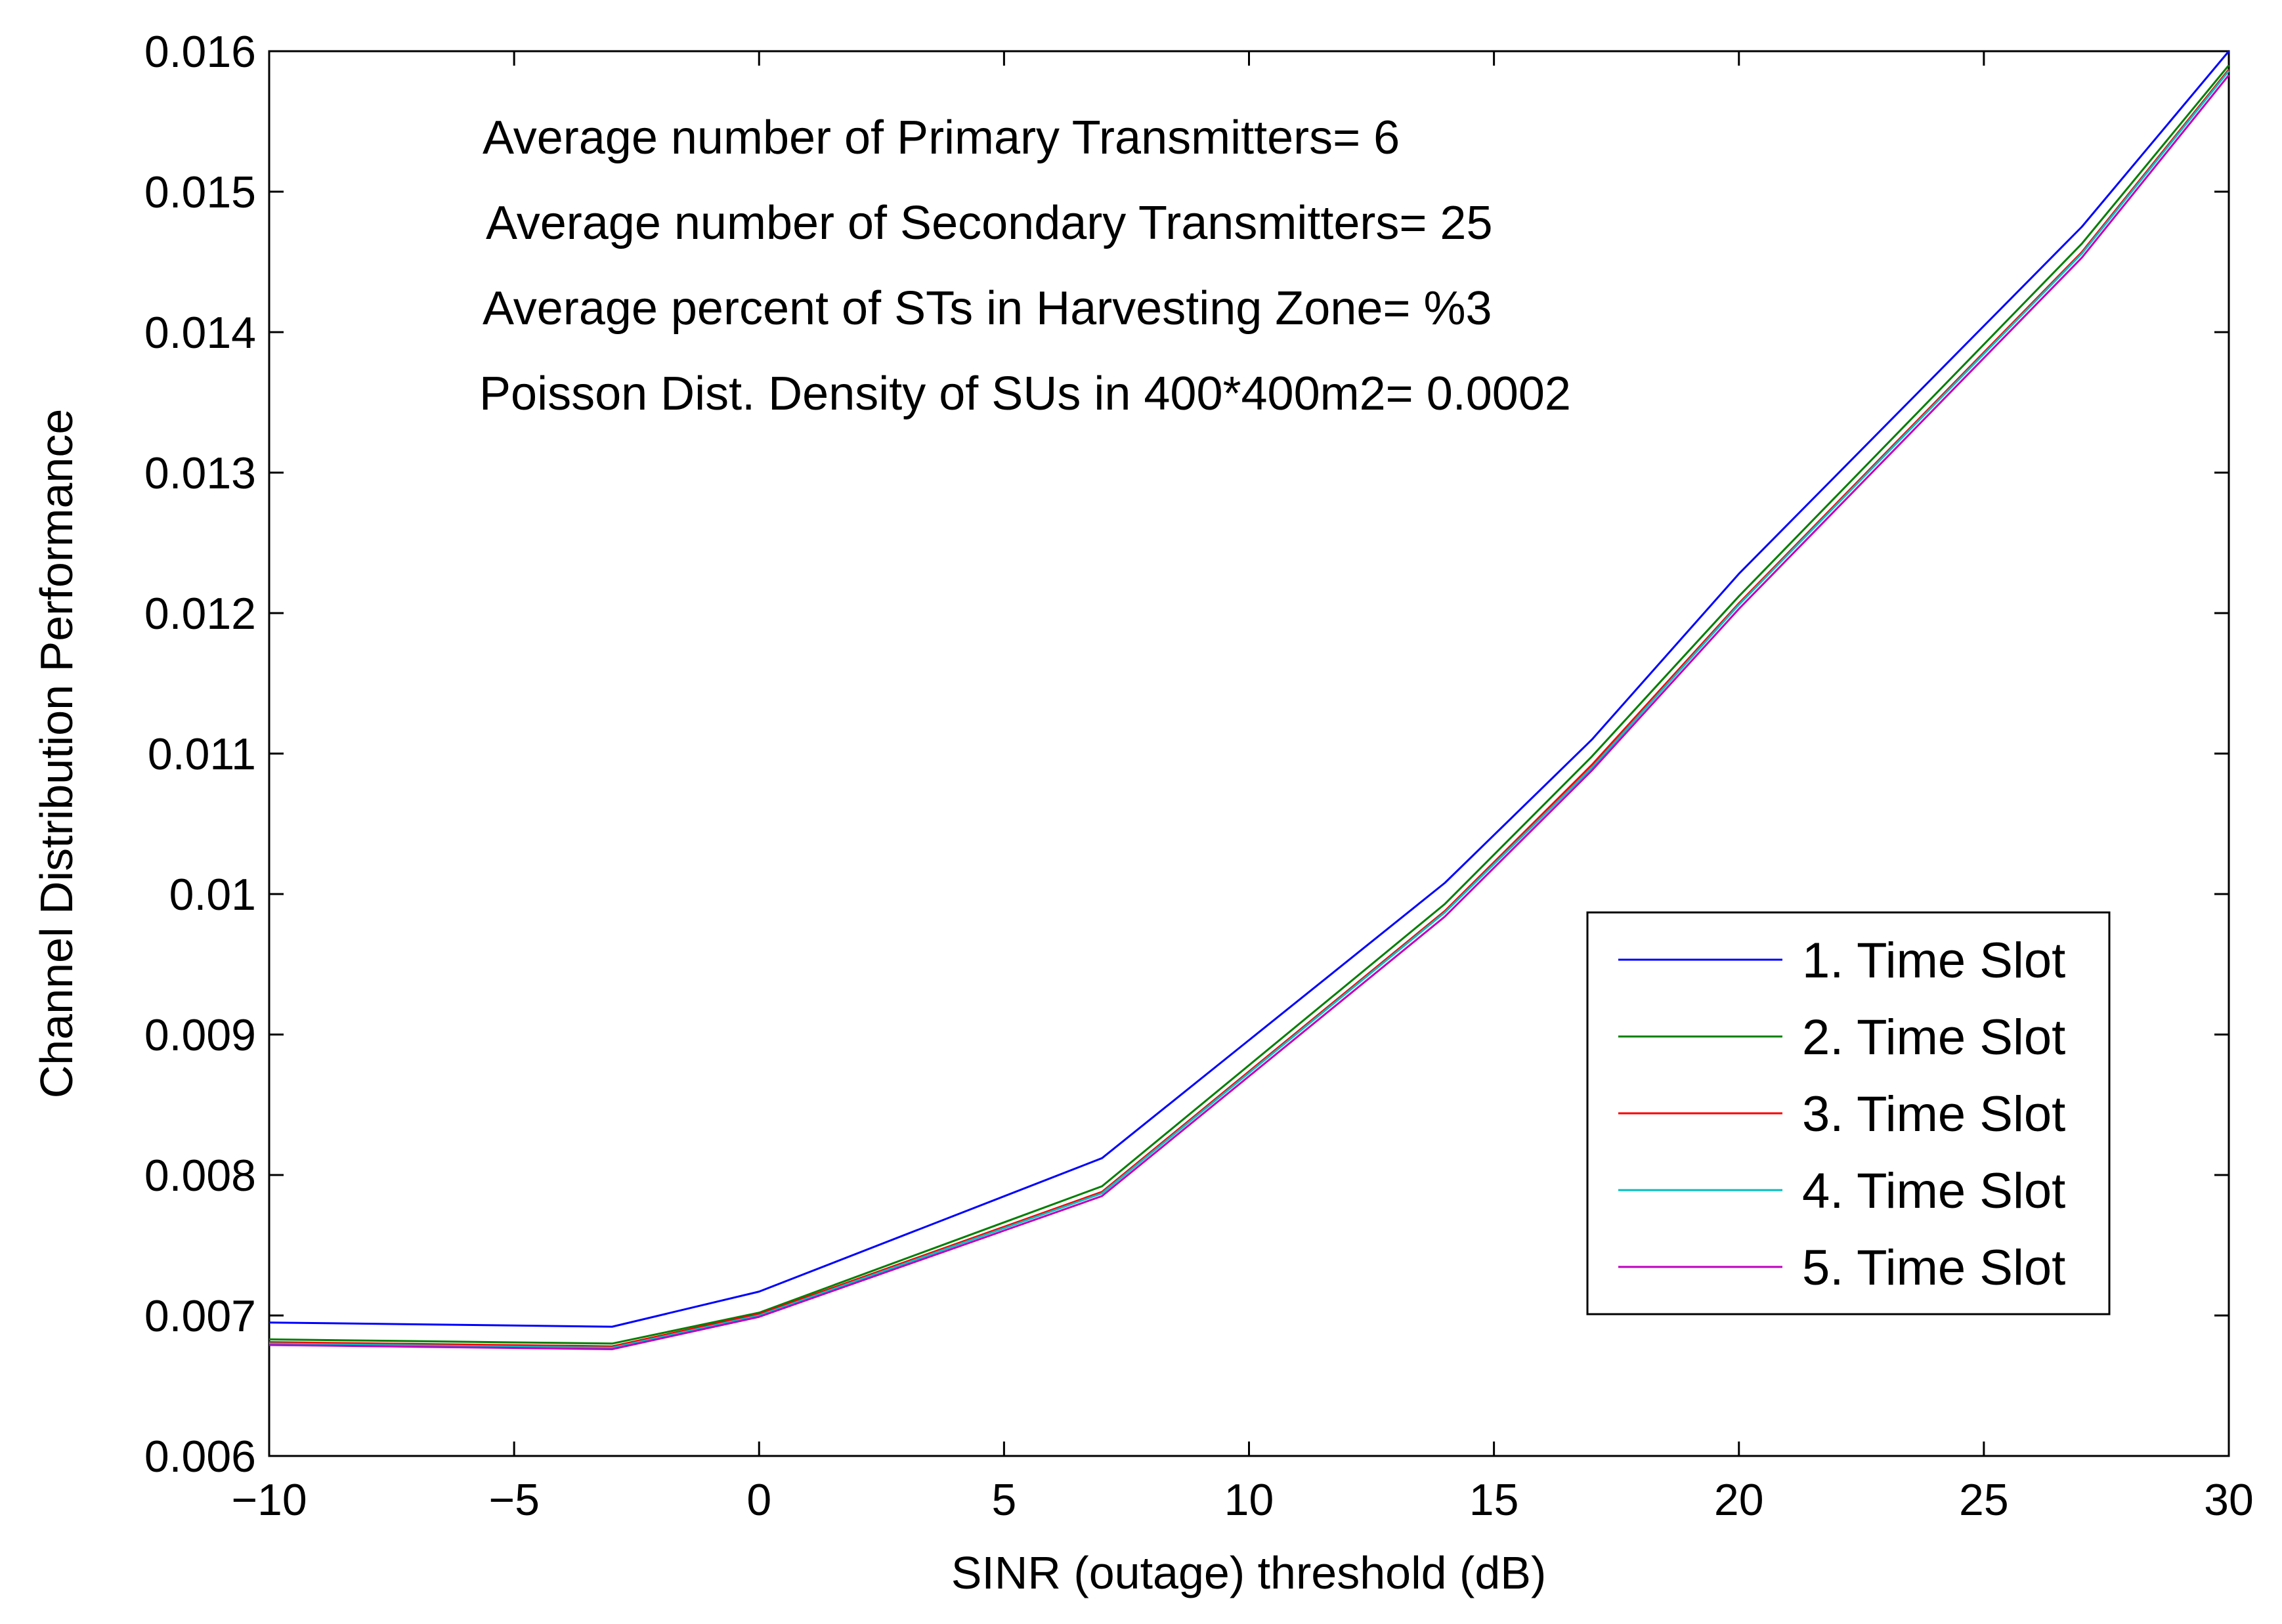  I want to click on legend-label-1: 1. Time Slot, so click(1934, 961).